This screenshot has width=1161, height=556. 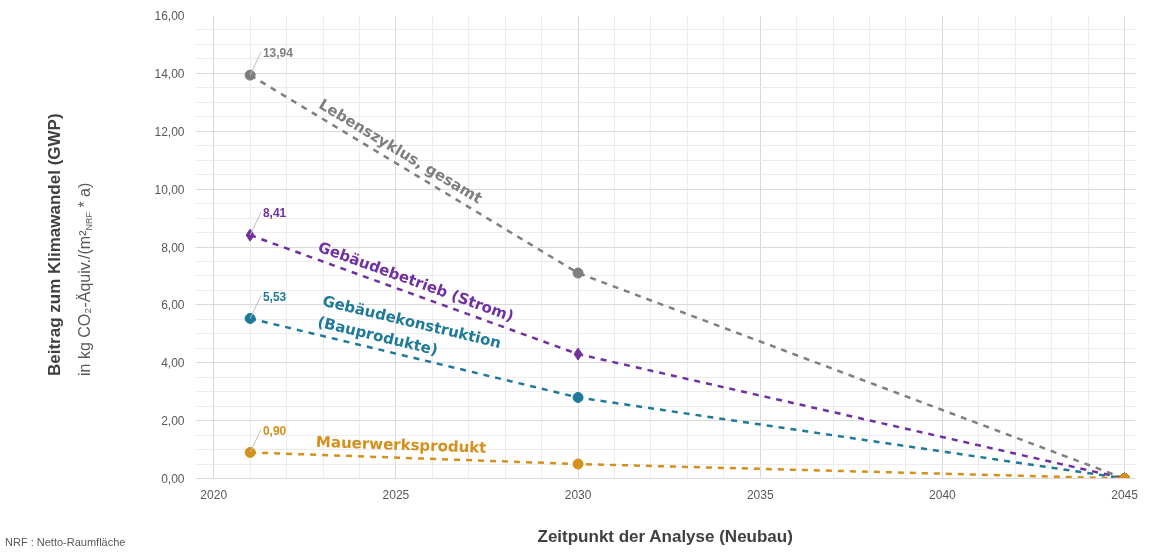 What do you see at coordinates (214, 494) in the screenshot?
I see `x-tick-label: 2020` at bounding box center [214, 494].